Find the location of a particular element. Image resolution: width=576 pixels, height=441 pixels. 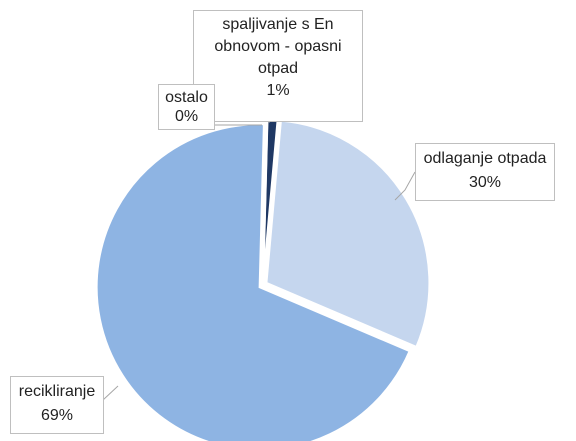

label-value: 69% is located at coordinates (57, 415).